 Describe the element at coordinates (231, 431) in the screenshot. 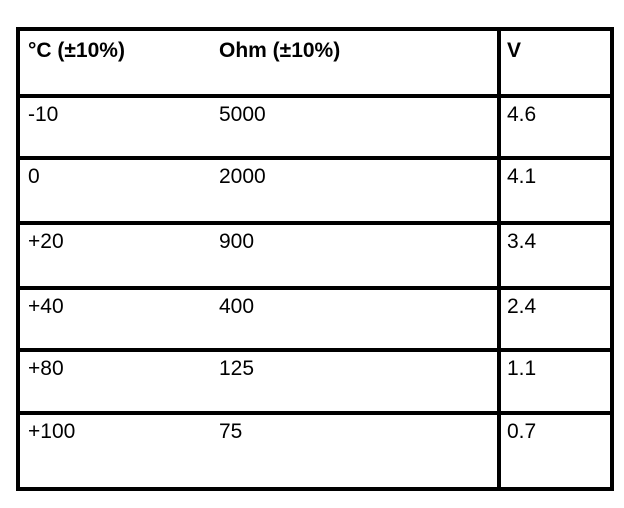

I see `table-cell: 75` at that location.